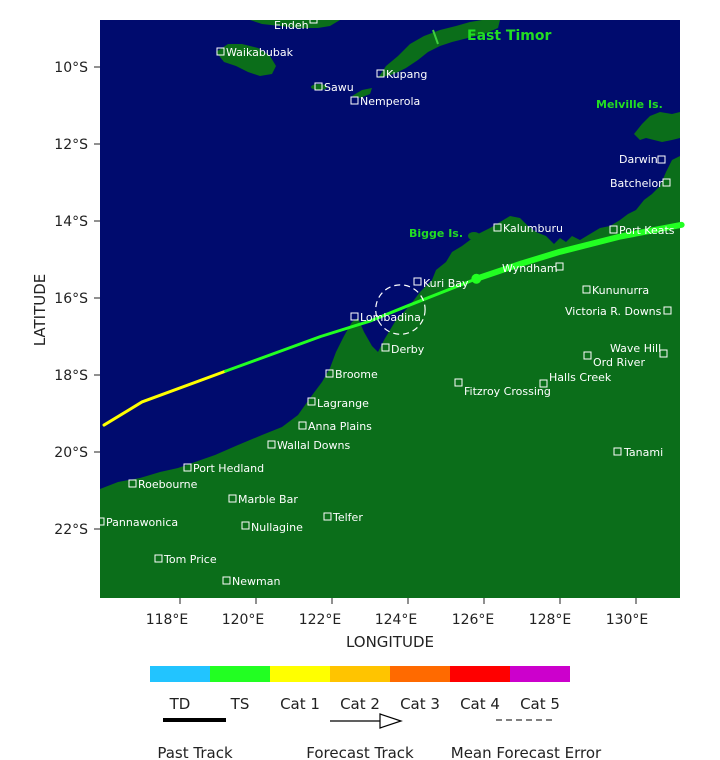 The image size is (720, 760). What do you see at coordinates (390, 642) in the screenshot?
I see `x-axis-label: LONGITUDE` at bounding box center [390, 642].